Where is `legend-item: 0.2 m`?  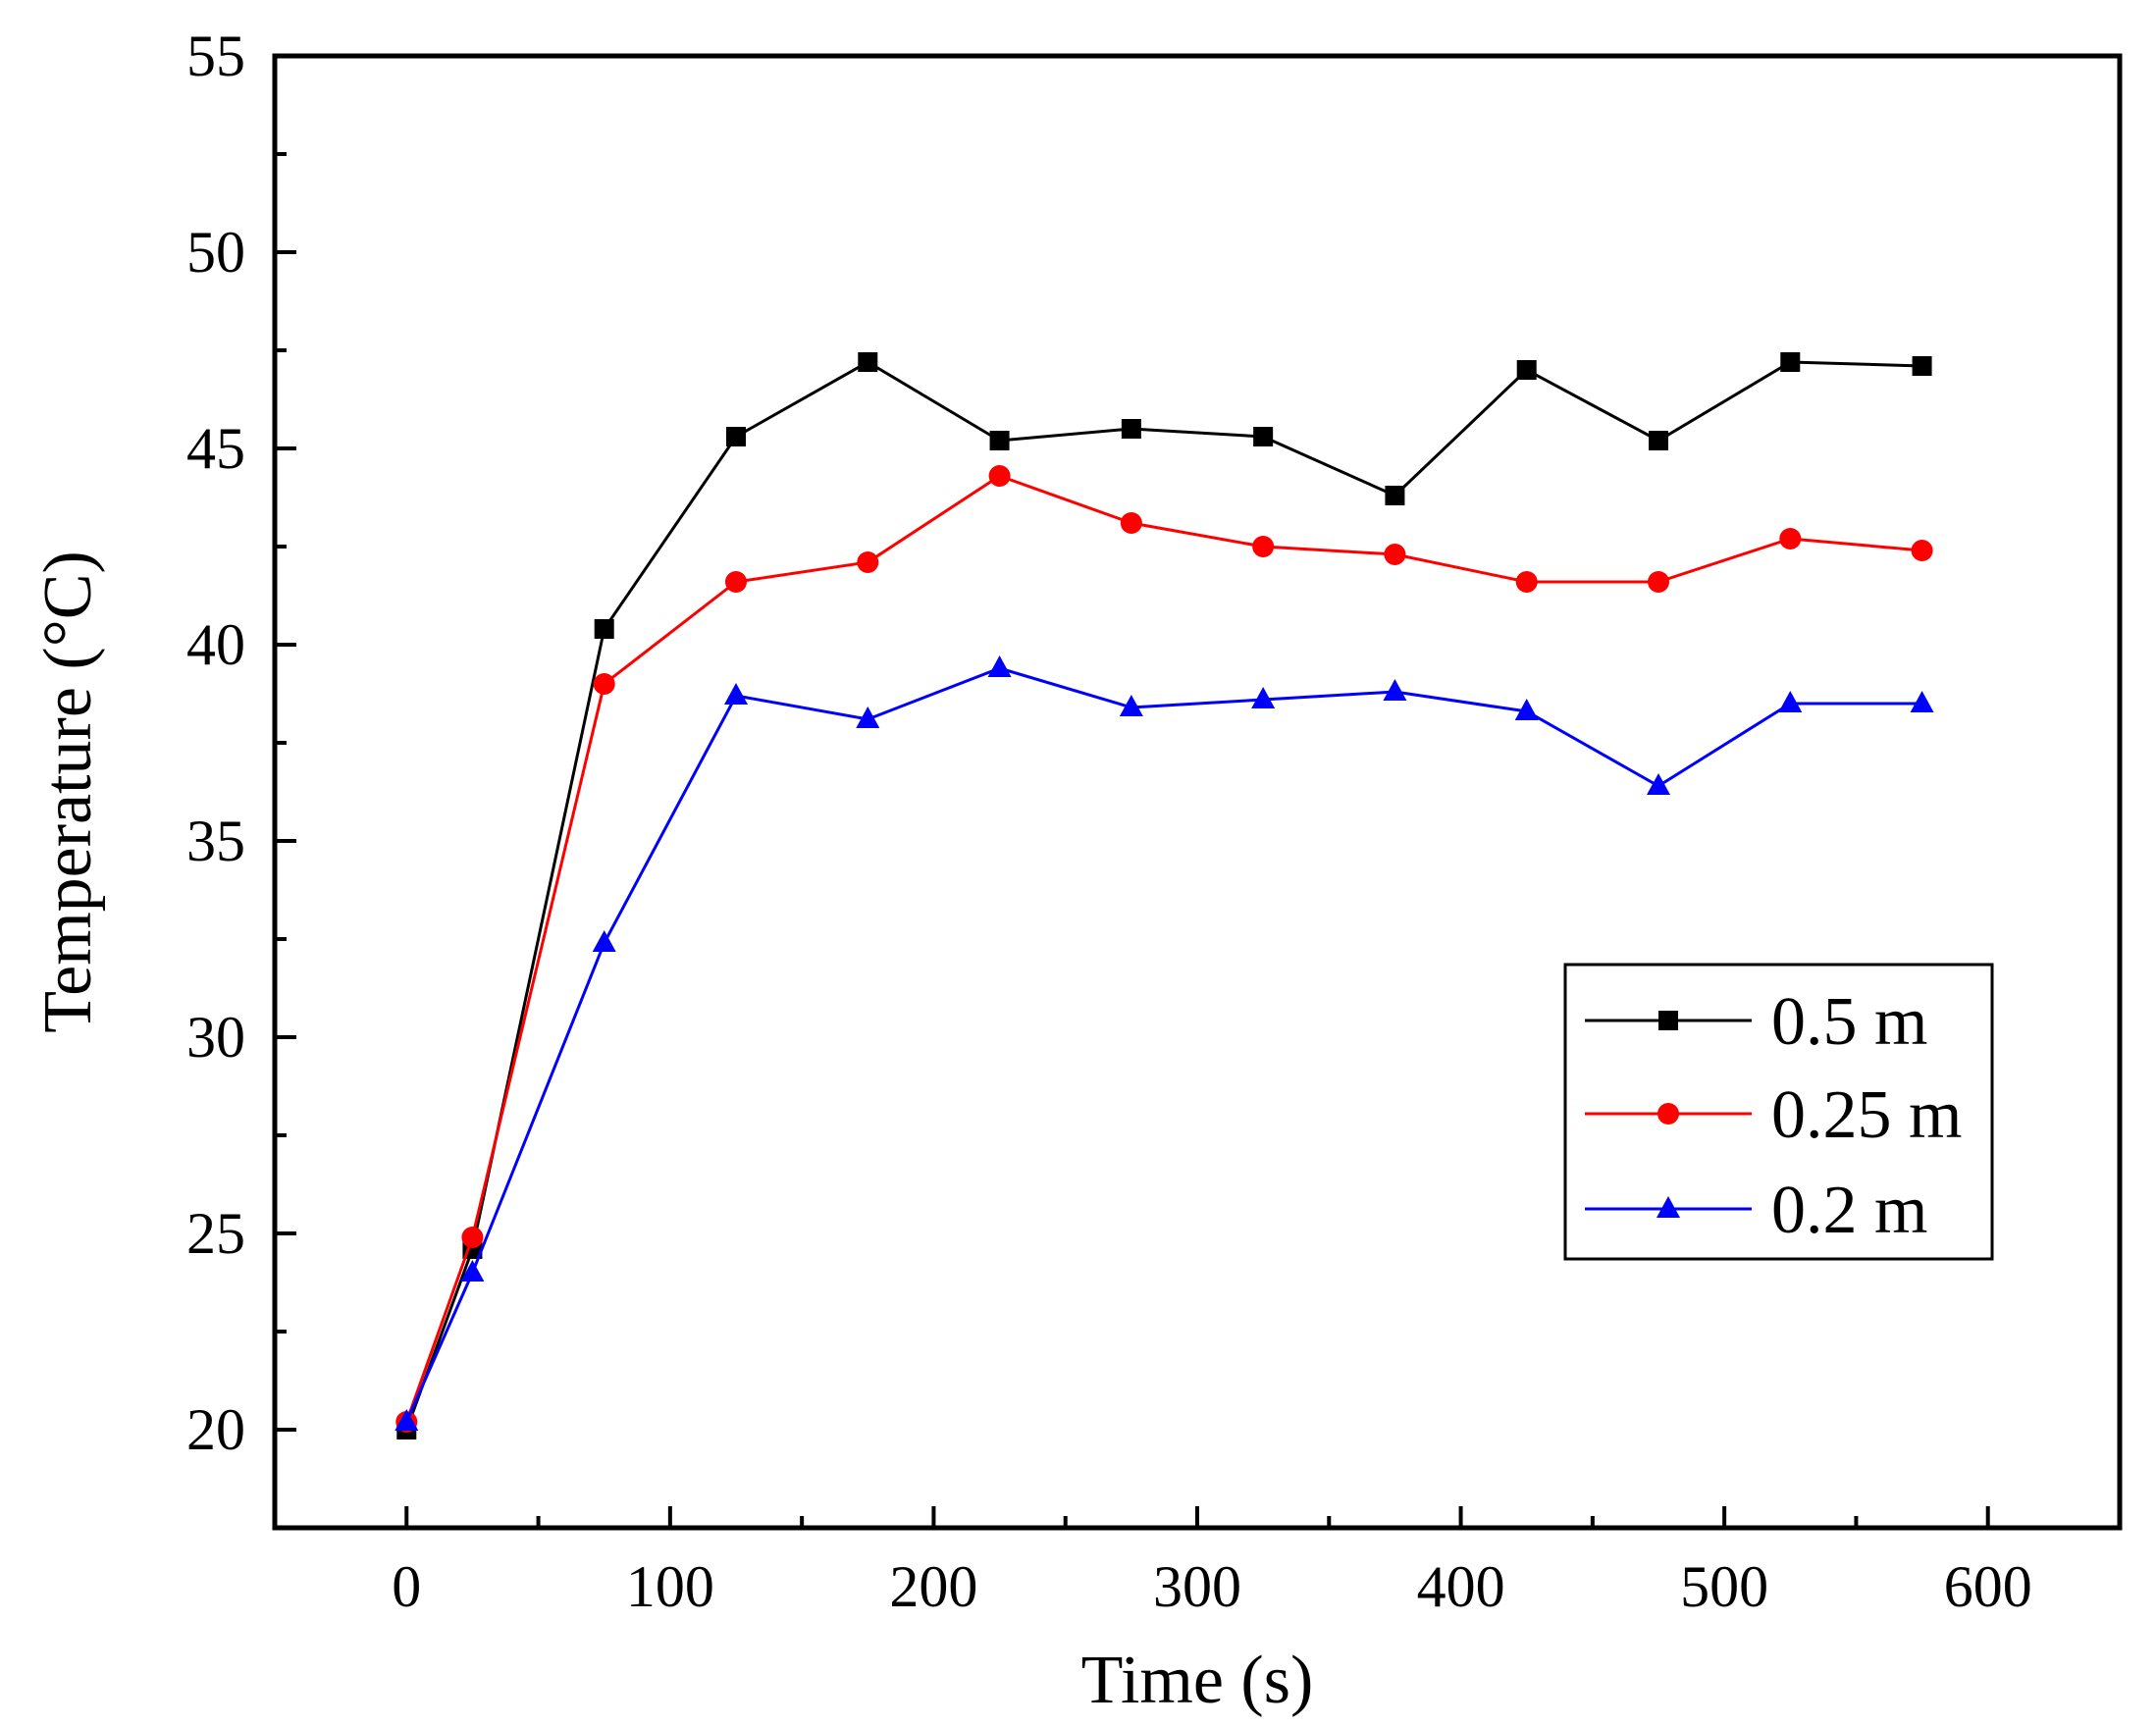 legend-item: 0.2 m is located at coordinates (1756, 1210).